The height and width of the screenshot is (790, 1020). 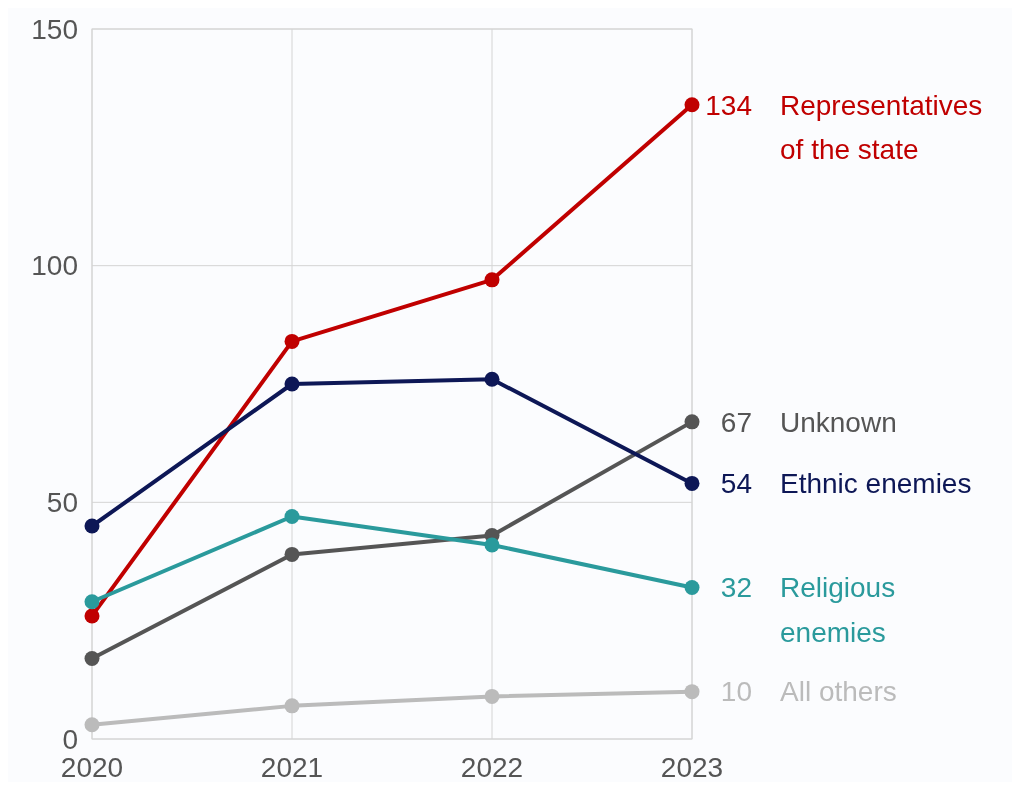 I want to click on y-tick-label: 150, so click(x=54, y=29).